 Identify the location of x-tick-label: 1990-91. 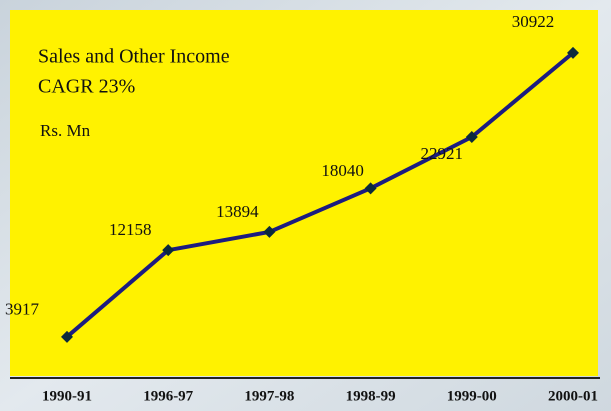
(67, 396).